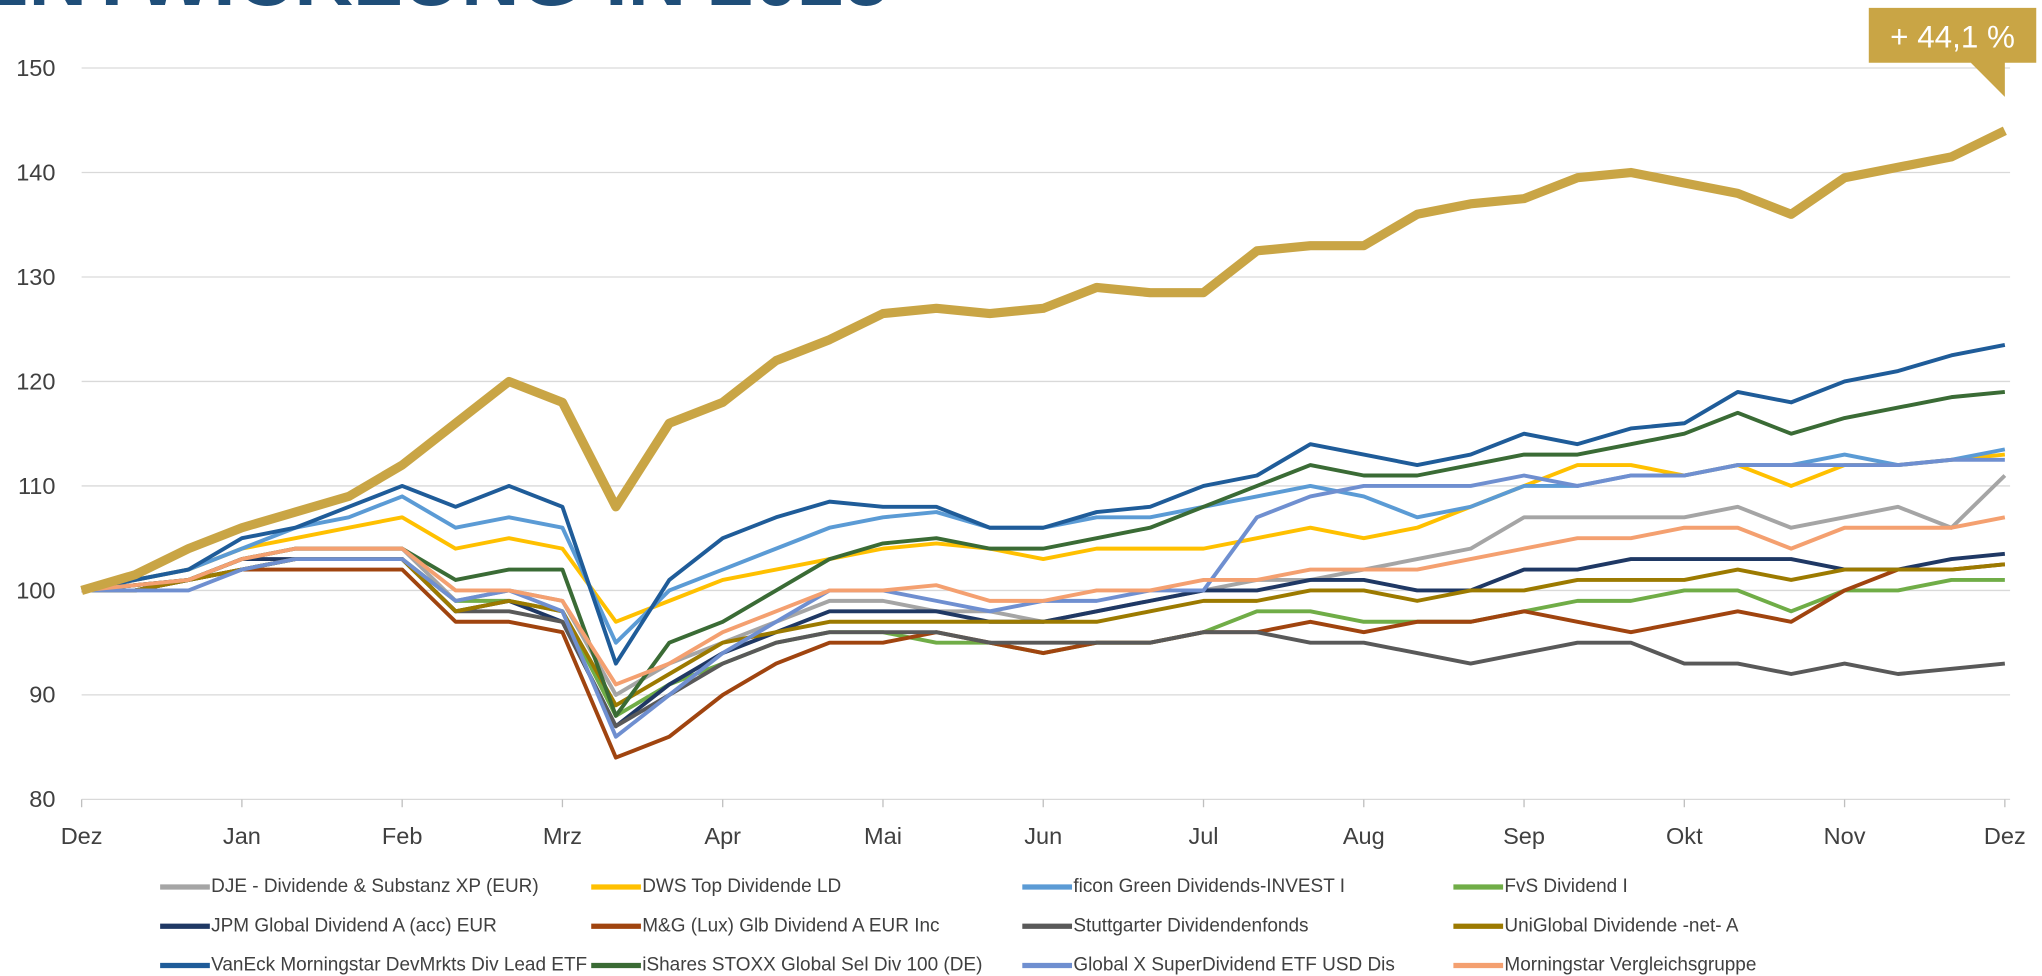  Describe the element at coordinates (42, 695) in the screenshot. I see `y-tick-label: 90` at that location.